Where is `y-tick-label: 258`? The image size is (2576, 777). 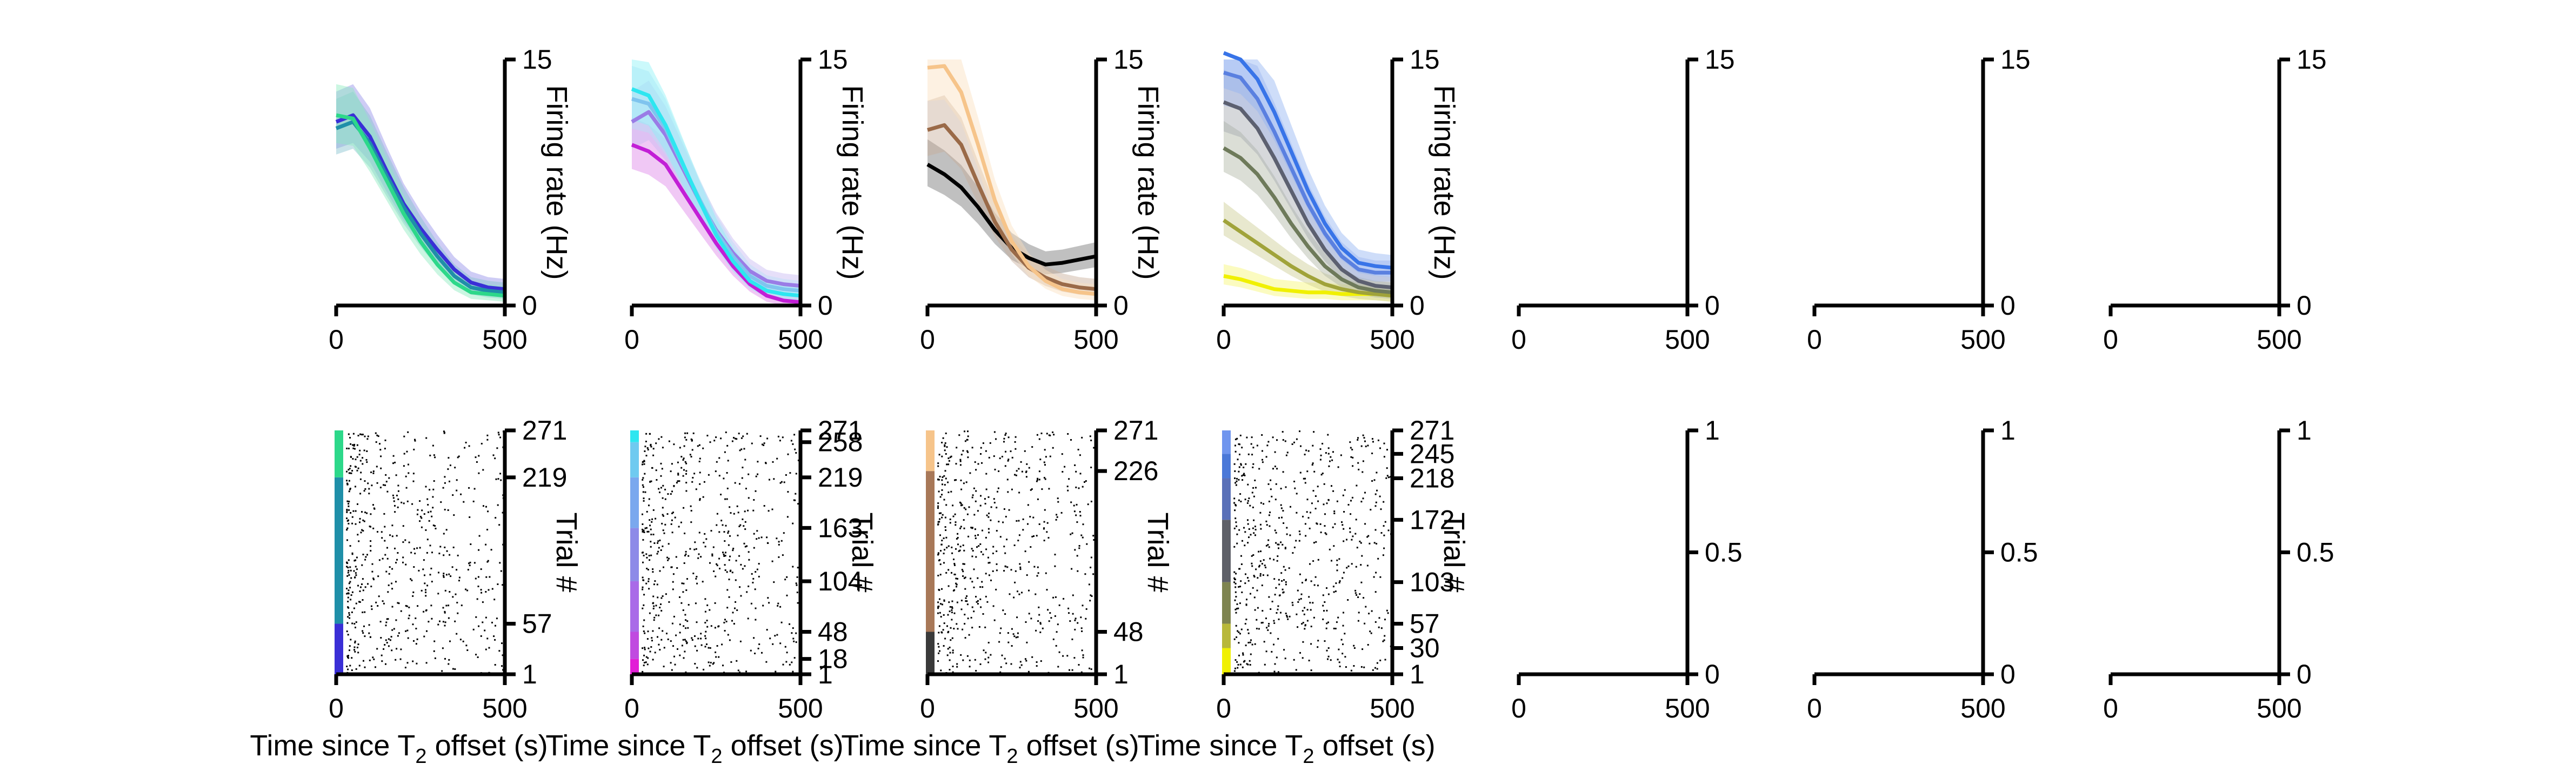 y-tick-label: 258 is located at coordinates (840, 442).